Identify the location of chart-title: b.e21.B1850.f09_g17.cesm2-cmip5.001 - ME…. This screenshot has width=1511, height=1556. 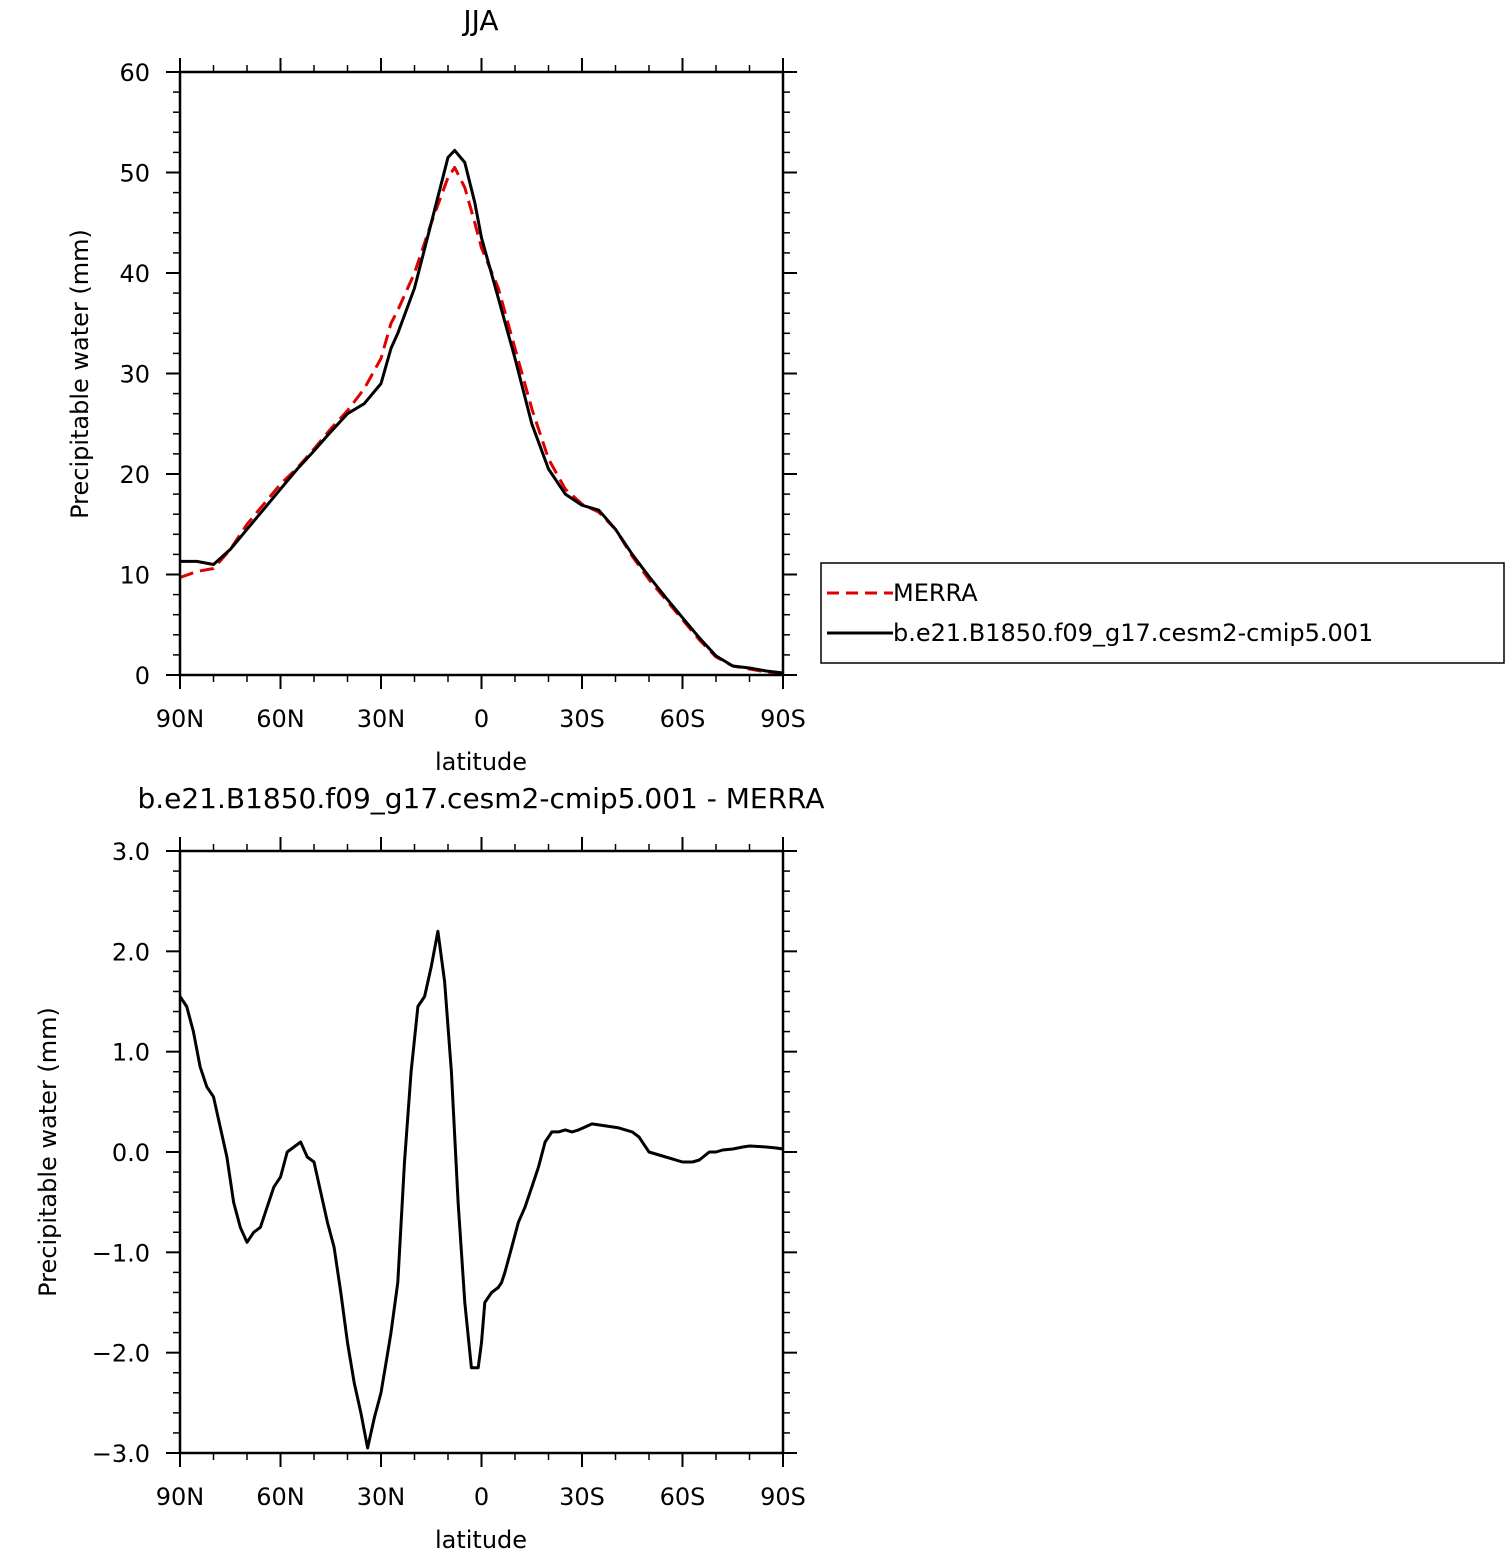
(480, 798).